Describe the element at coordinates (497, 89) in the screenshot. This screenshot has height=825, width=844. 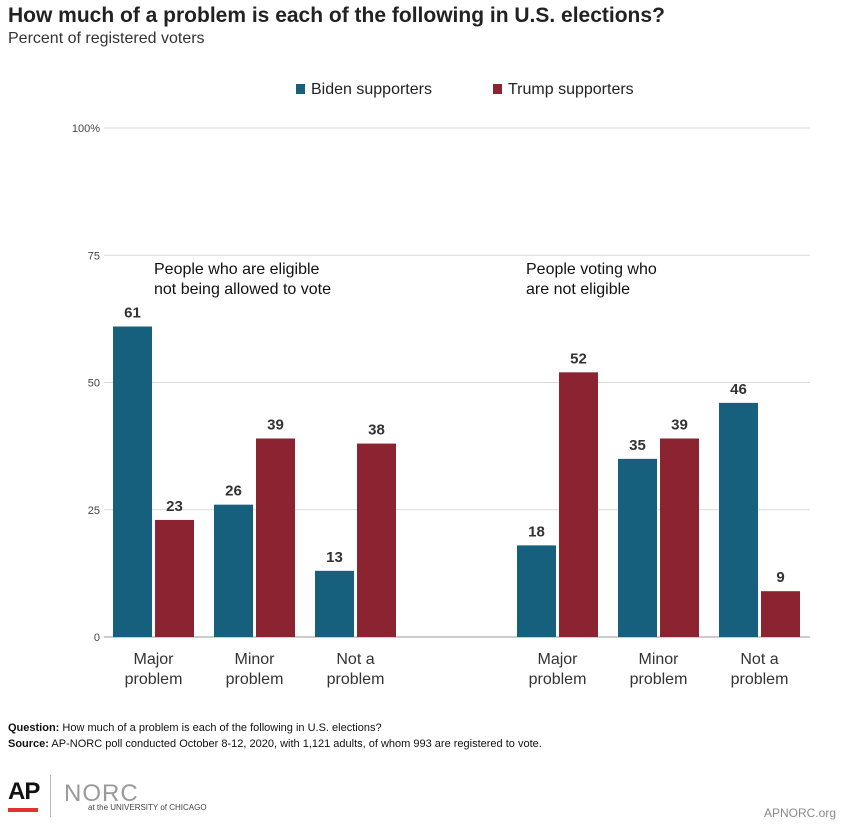
I see `legend-swatch-trump` at that location.